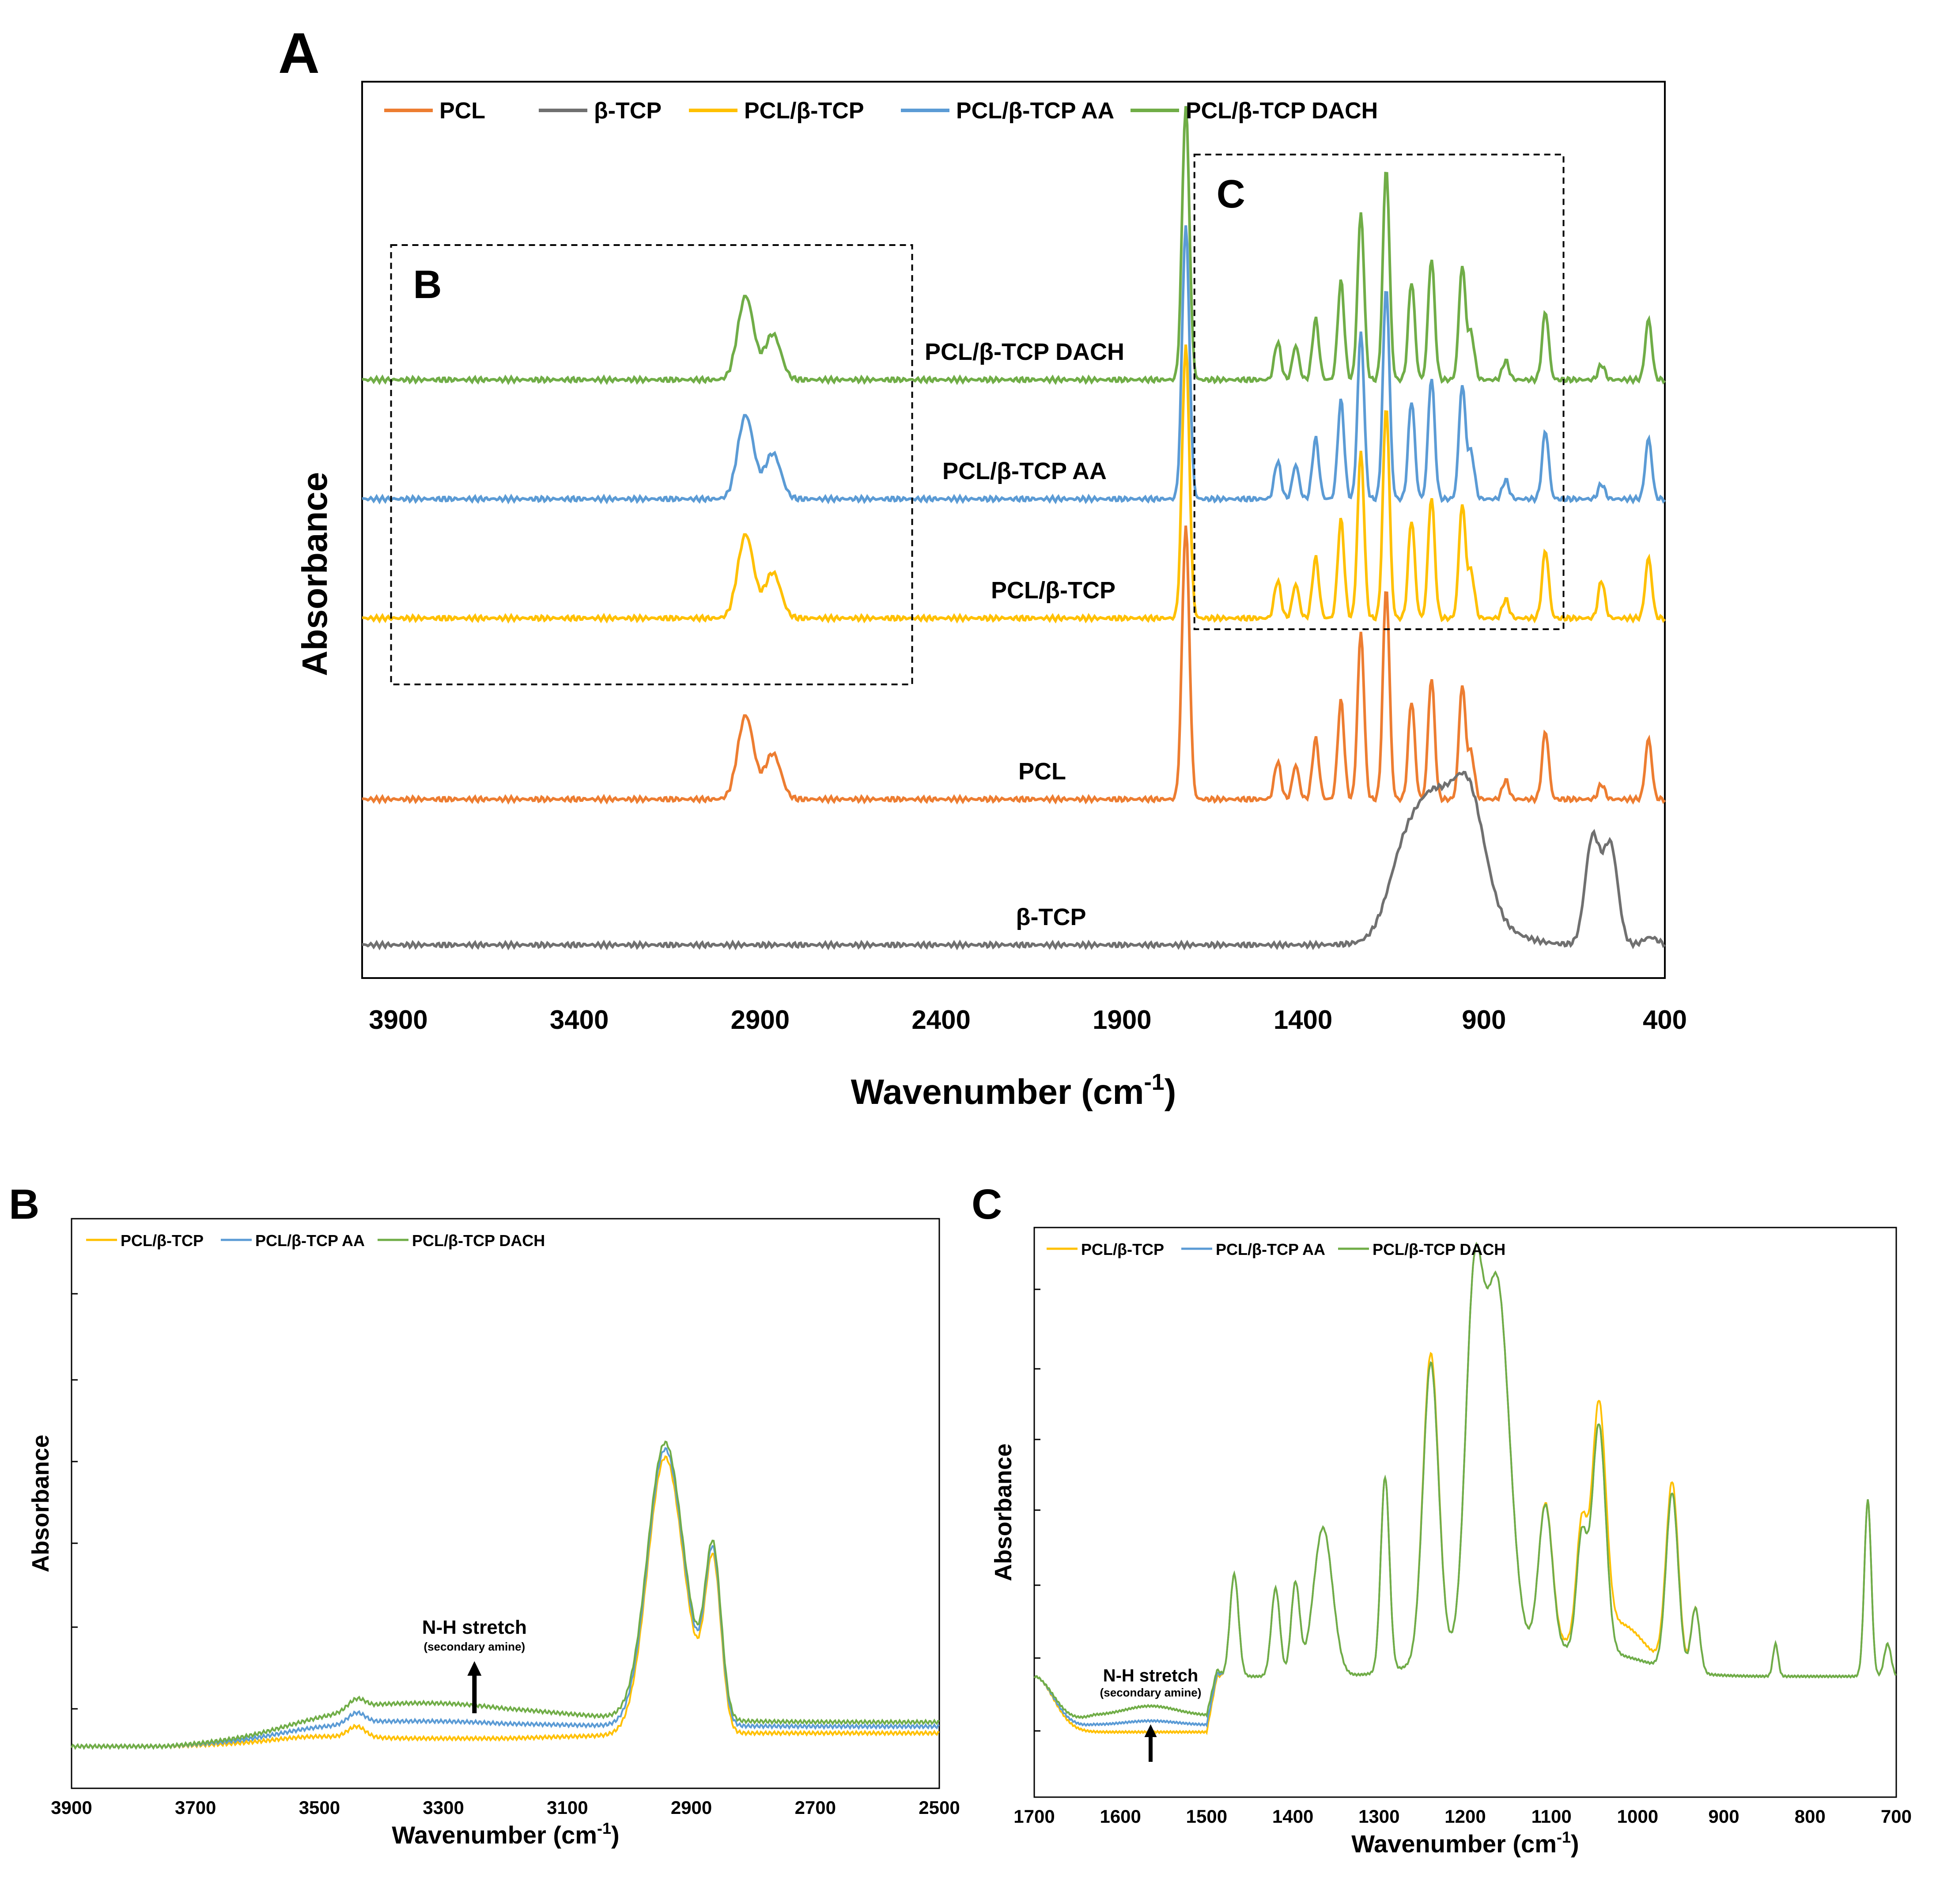 The image size is (1936, 1904). Describe the element at coordinates (1037, 1510) in the screenshot. I see `panel-c-y-ticks` at that location.